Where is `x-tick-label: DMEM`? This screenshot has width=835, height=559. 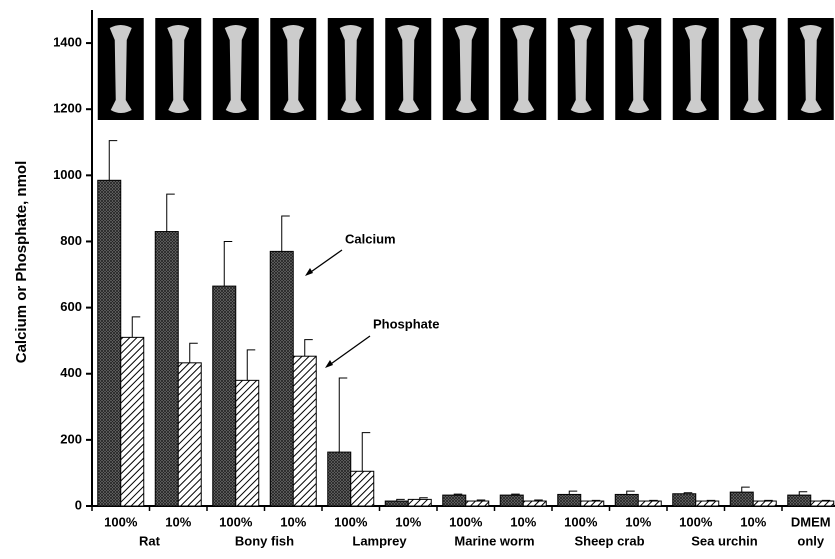 x-tick-label: DMEM is located at coordinates (811, 521).